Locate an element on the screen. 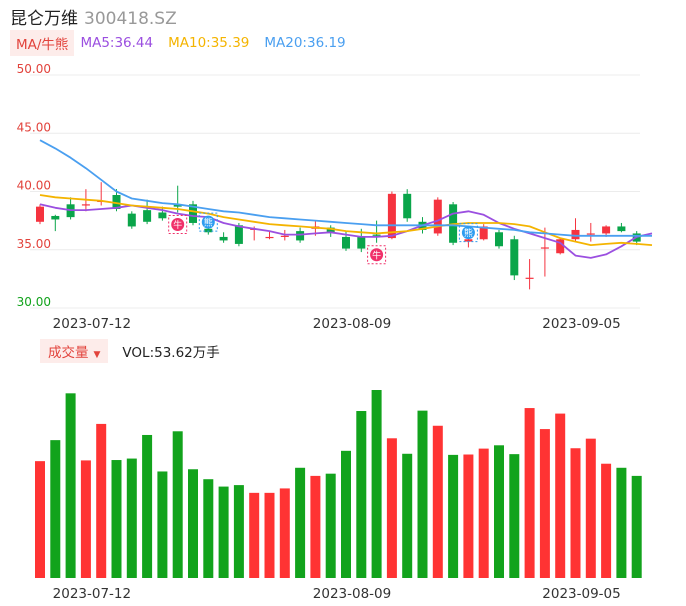 The width and height of the screenshot is (686, 606). volume-value: VOL:53.62万手 is located at coordinates (171, 353).